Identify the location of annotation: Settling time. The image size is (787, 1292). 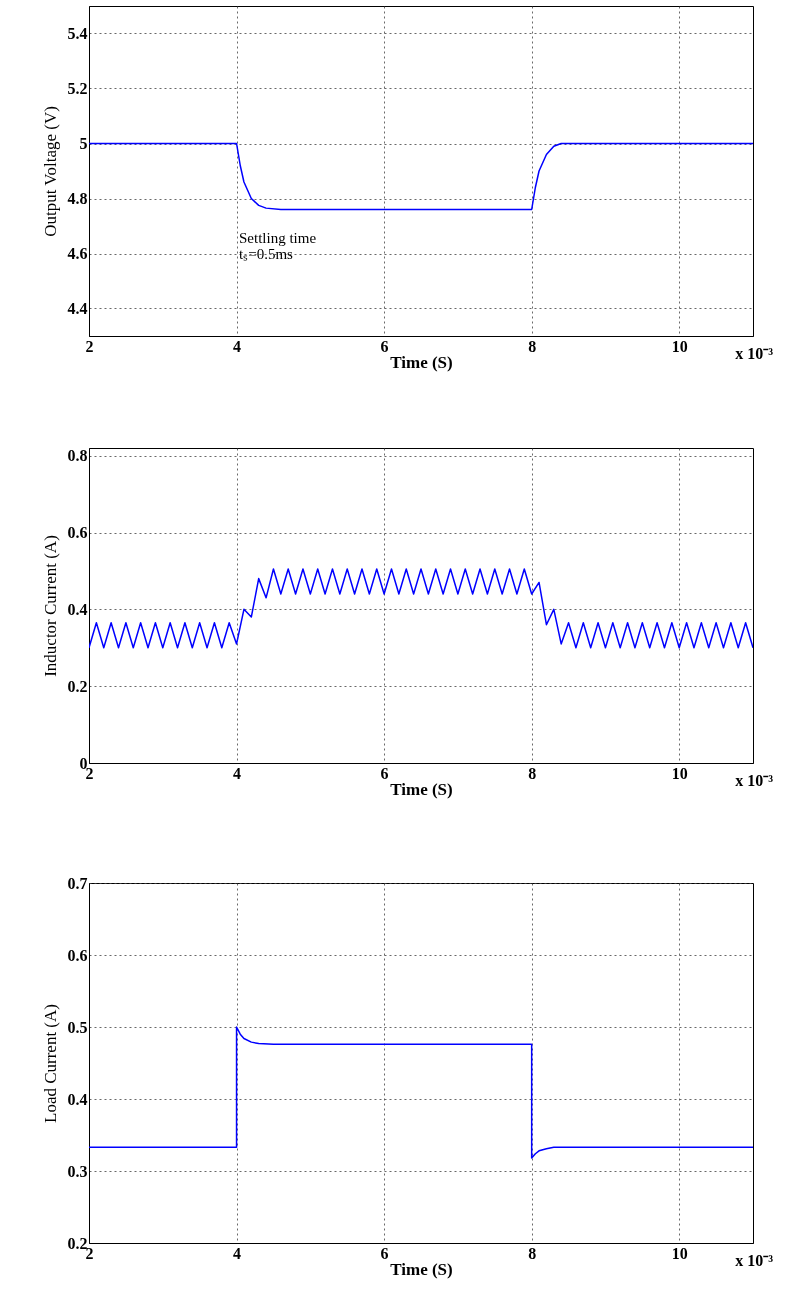
(278, 238).